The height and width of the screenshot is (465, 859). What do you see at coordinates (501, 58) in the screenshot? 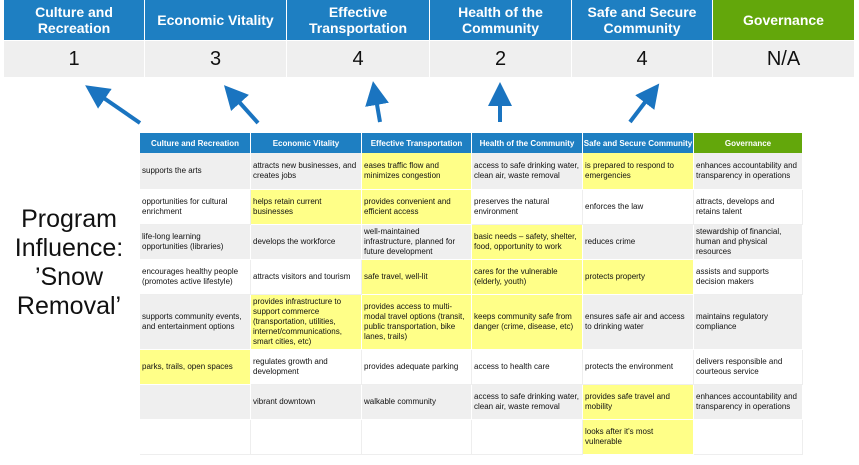
I see `summary-score: 2` at bounding box center [501, 58].